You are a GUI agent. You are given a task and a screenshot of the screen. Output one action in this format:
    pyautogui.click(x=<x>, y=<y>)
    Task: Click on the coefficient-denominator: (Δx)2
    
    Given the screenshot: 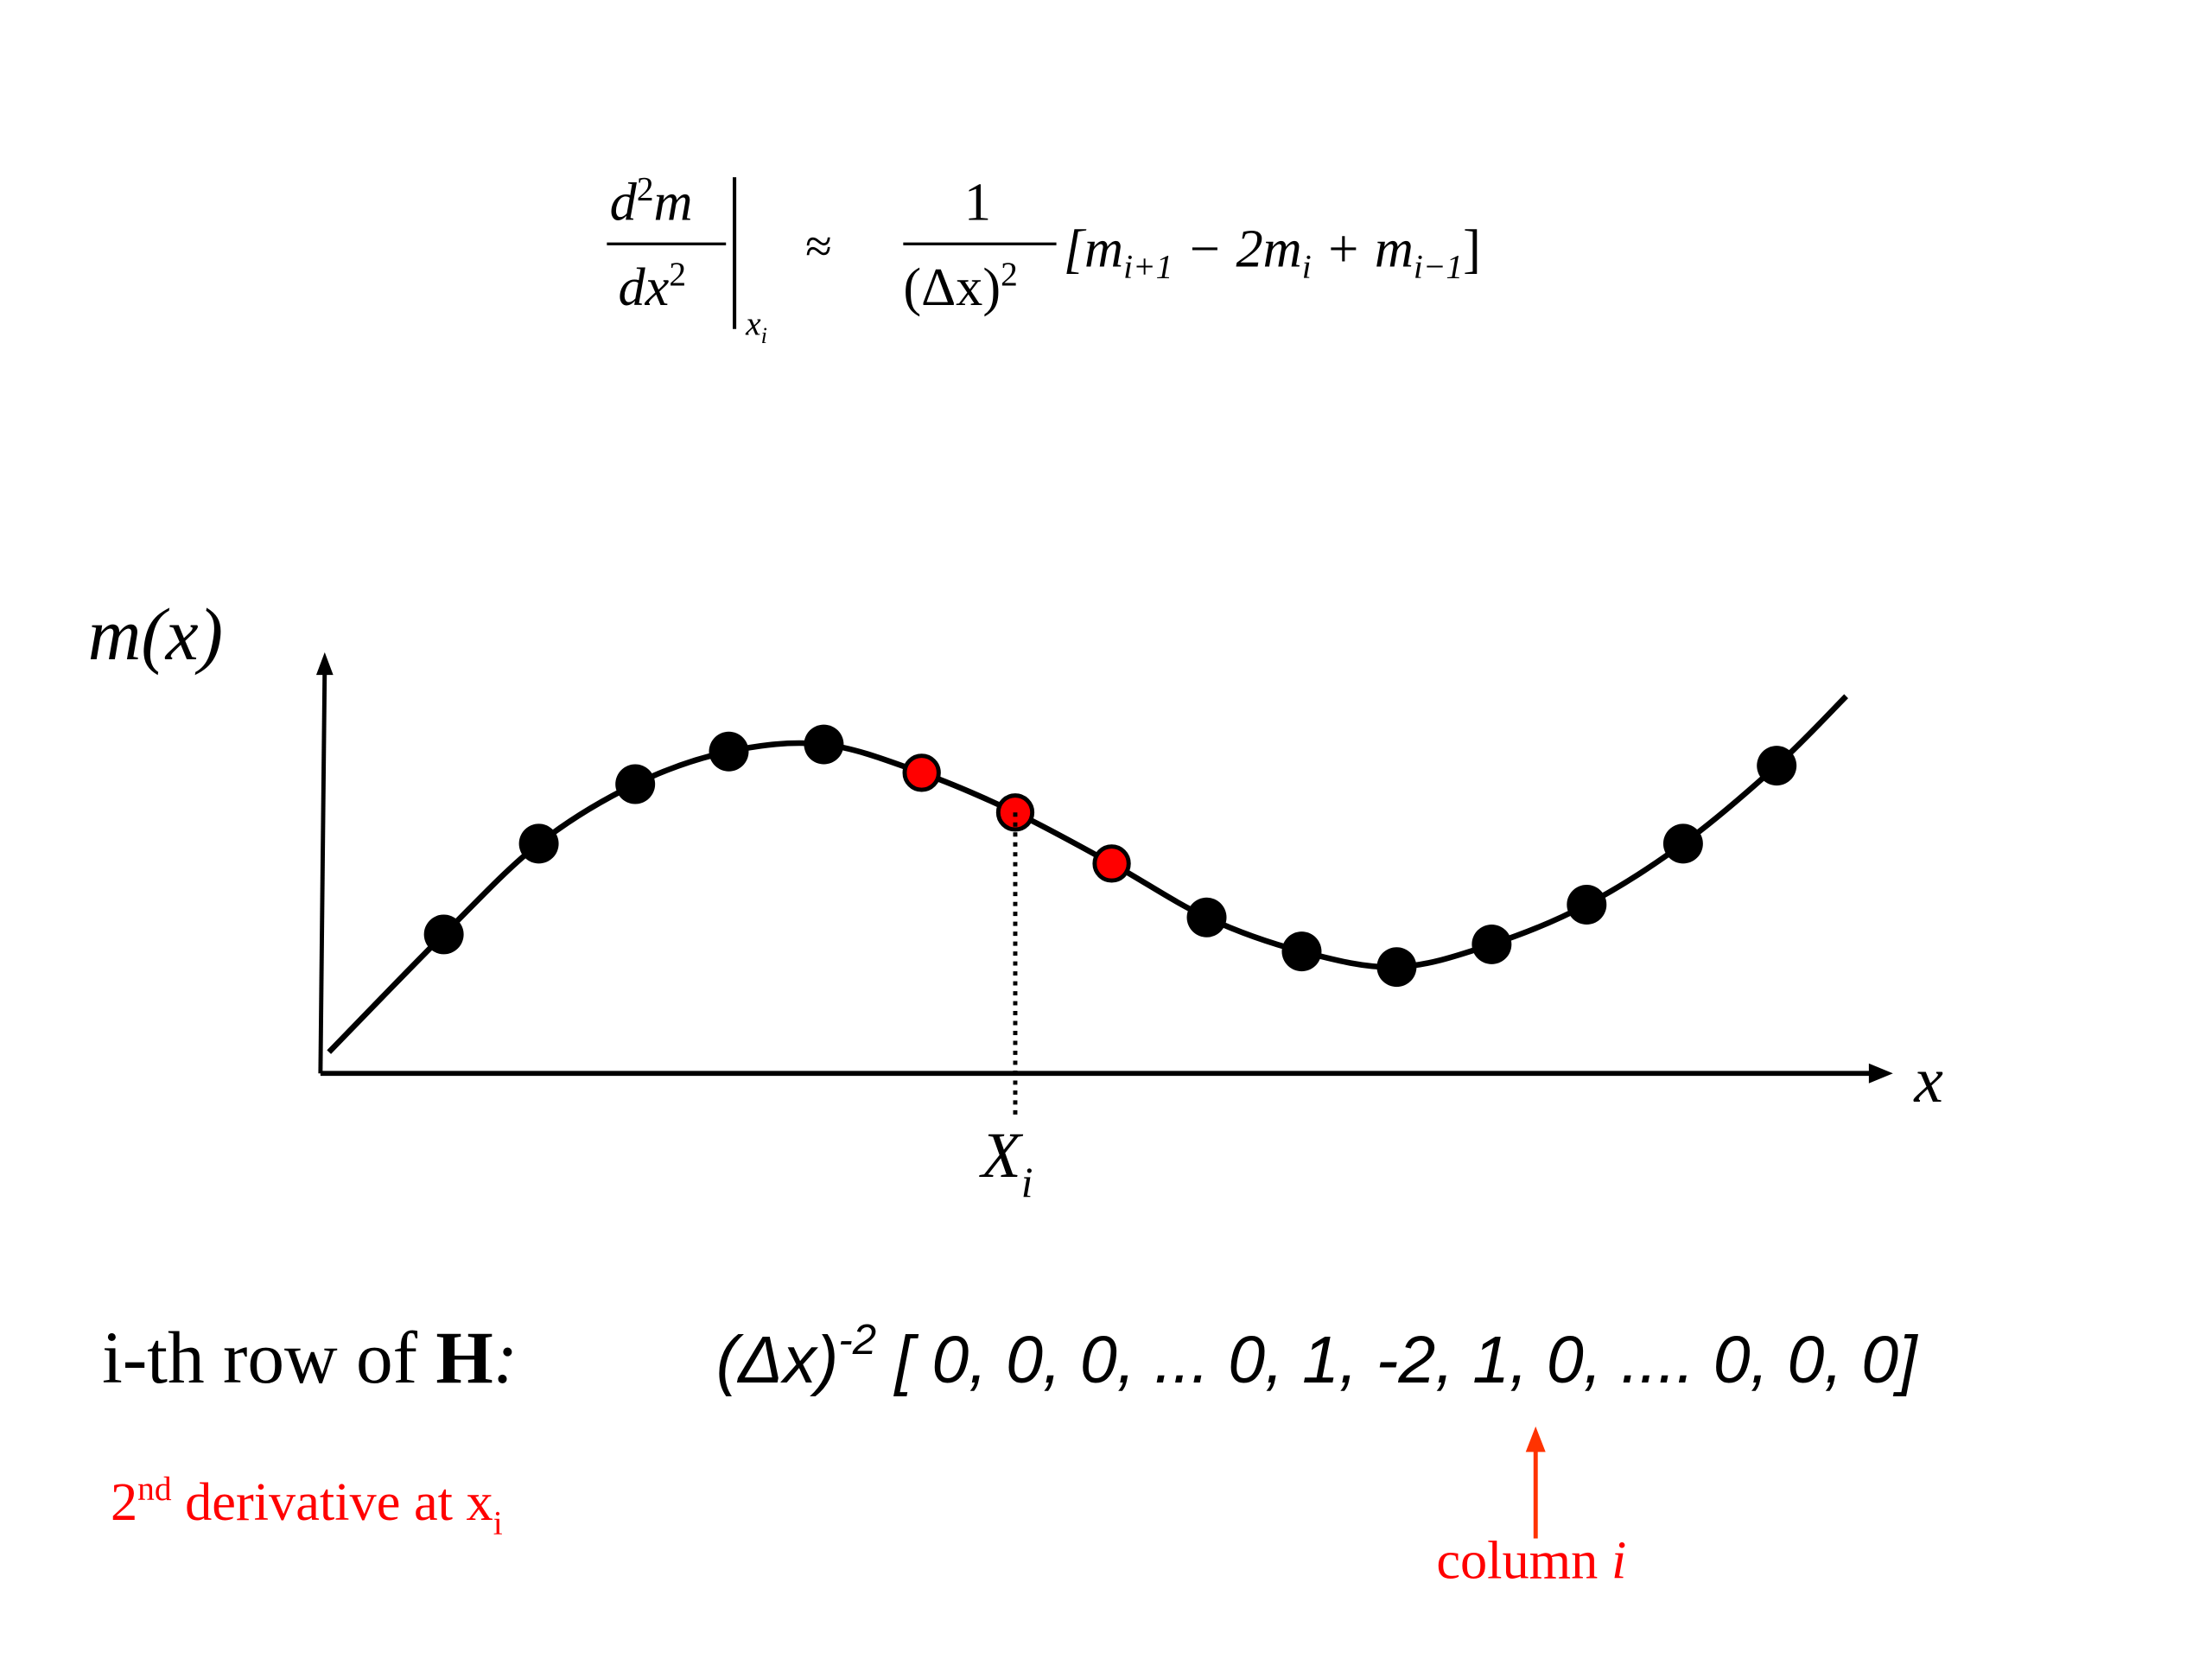 What is the action you would take?
    pyautogui.click(x=960, y=286)
    